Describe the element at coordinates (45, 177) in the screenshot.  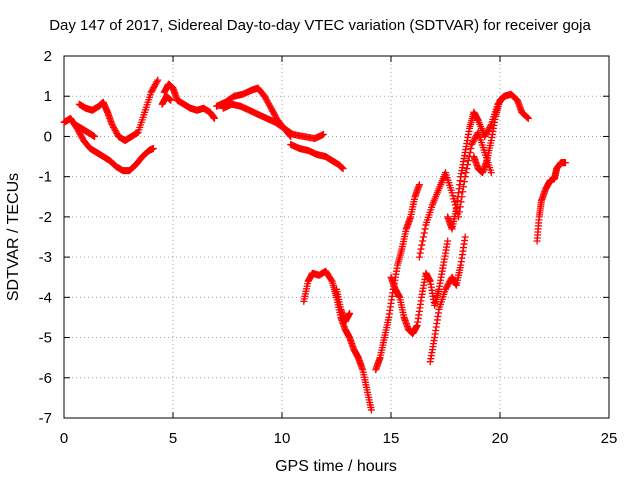
I see `y-tick-label: -1` at that location.